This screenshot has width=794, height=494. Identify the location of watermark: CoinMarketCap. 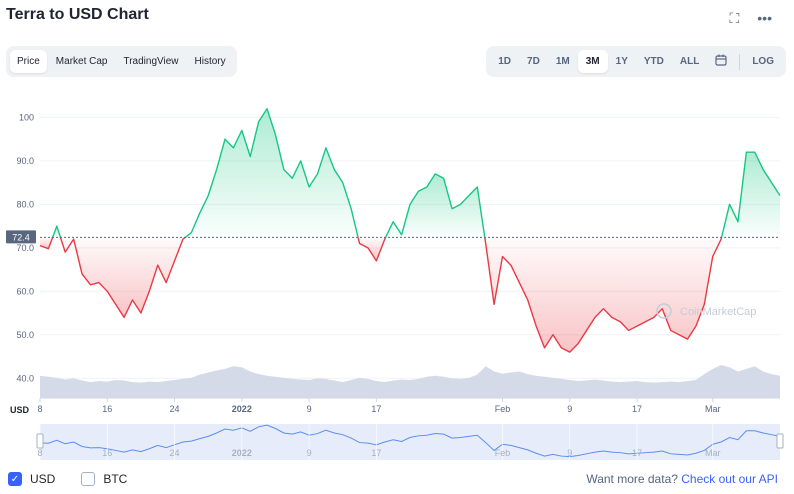
(718, 312).